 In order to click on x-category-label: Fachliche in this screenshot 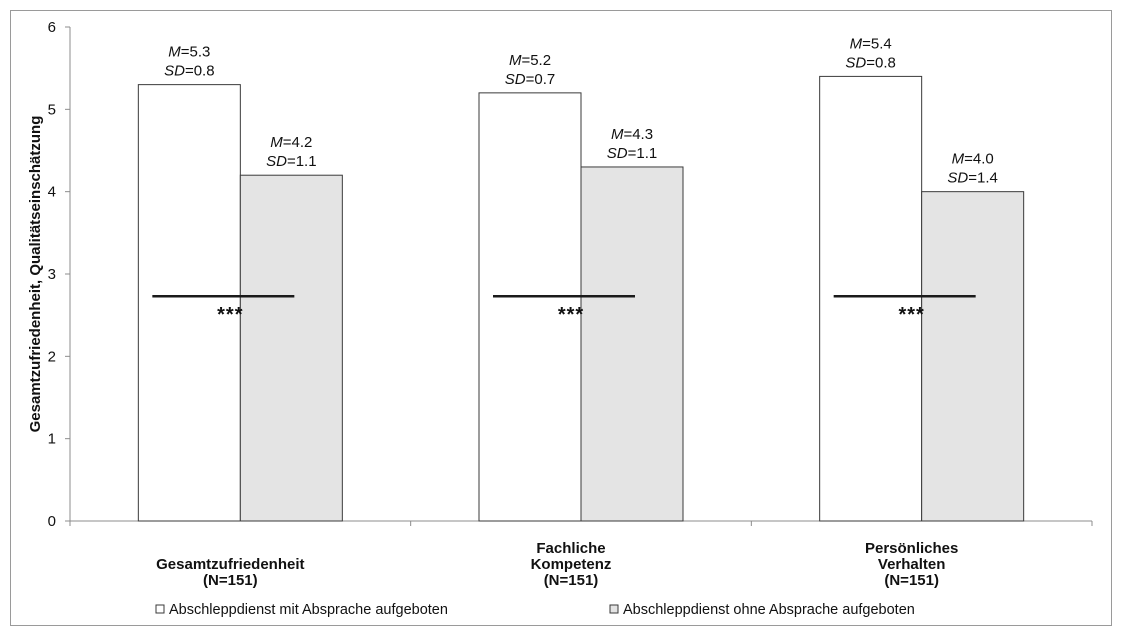, I will do `click(570, 548)`.